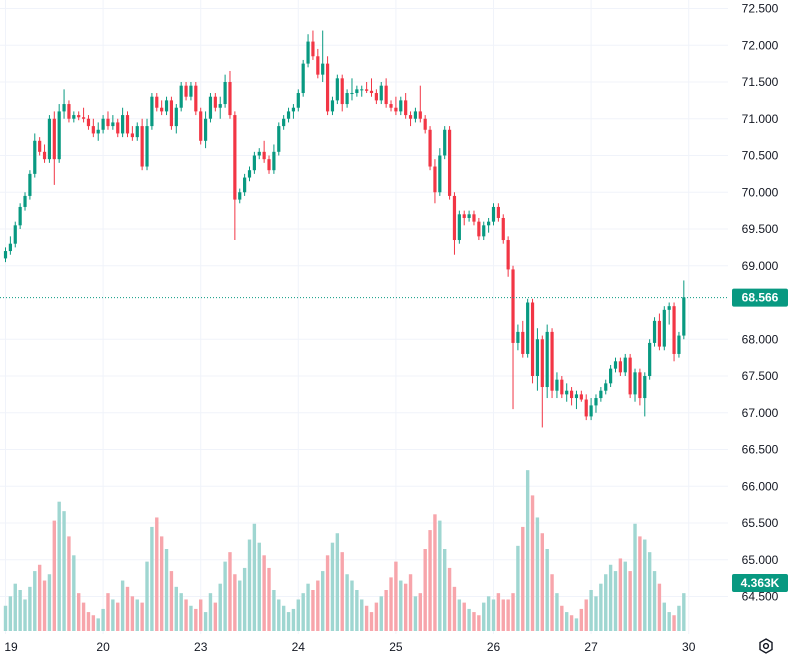 The width and height of the screenshot is (791, 660). What do you see at coordinates (103, 647) in the screenshot?
I see `x-tick-label-1: 20` at bounding box center [103, 647].